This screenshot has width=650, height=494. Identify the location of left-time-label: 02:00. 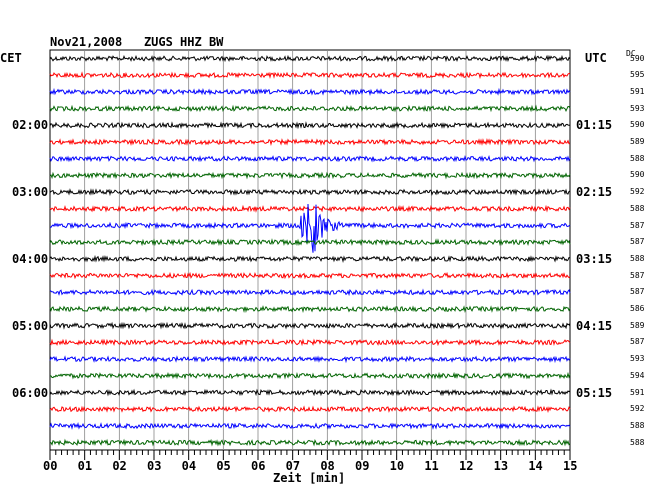
(30, 125).